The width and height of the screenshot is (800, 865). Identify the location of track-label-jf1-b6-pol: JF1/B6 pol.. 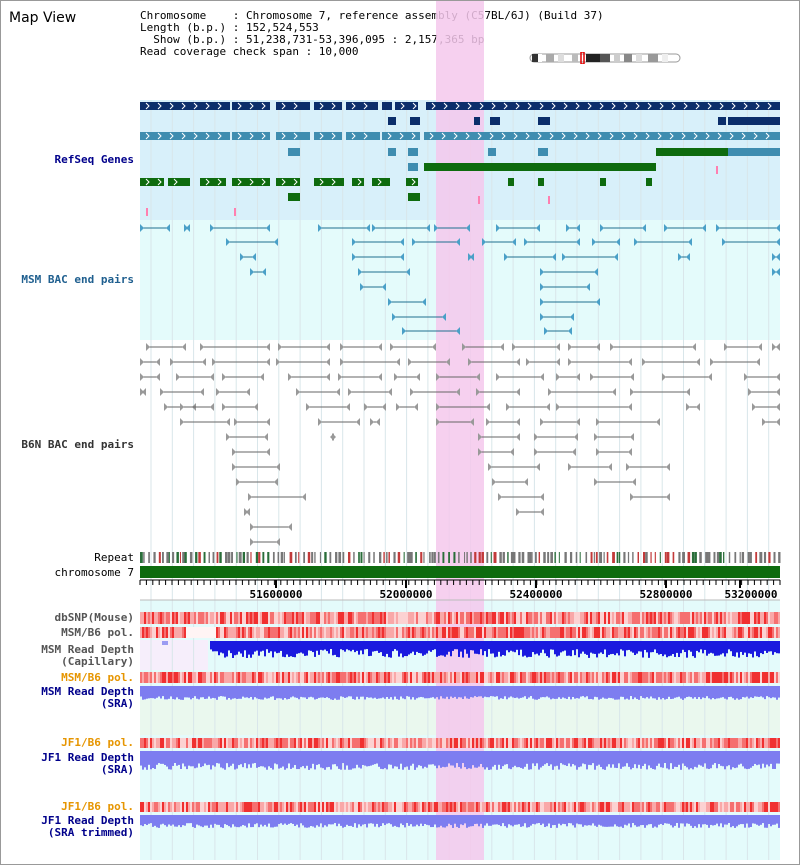
(97, 742).